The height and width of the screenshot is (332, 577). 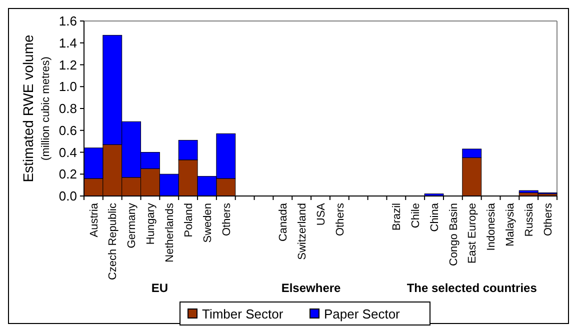 I want to click on x-tick-label: Russia, so click(x=529, y=219).